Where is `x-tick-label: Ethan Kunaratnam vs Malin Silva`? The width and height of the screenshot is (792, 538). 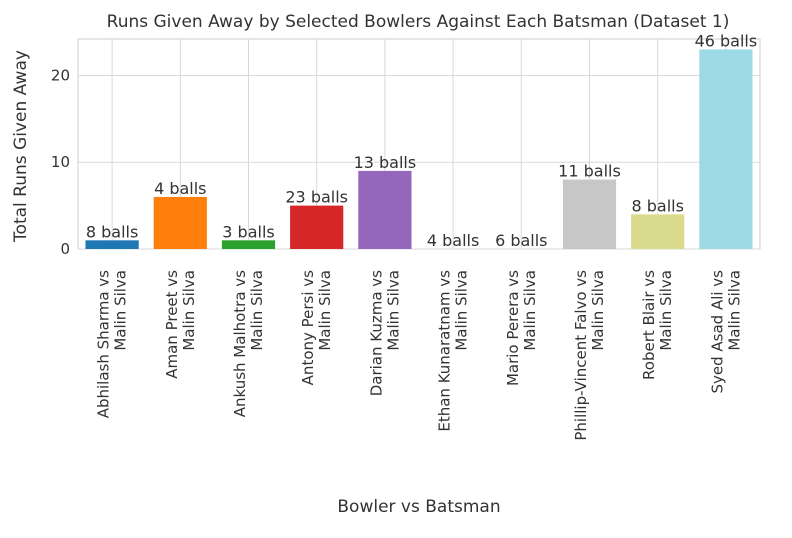
x-tick-label: Ethan Kunaratnam vs Malin Silva is located at coordinates (453, 351).